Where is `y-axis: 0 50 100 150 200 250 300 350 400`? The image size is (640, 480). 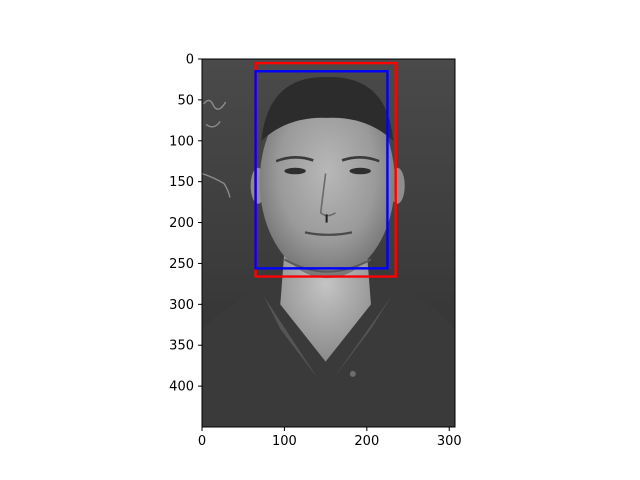
y-axis: 0 50 100 150 200 250 300 350 400 is located at coordinates (185, 224).